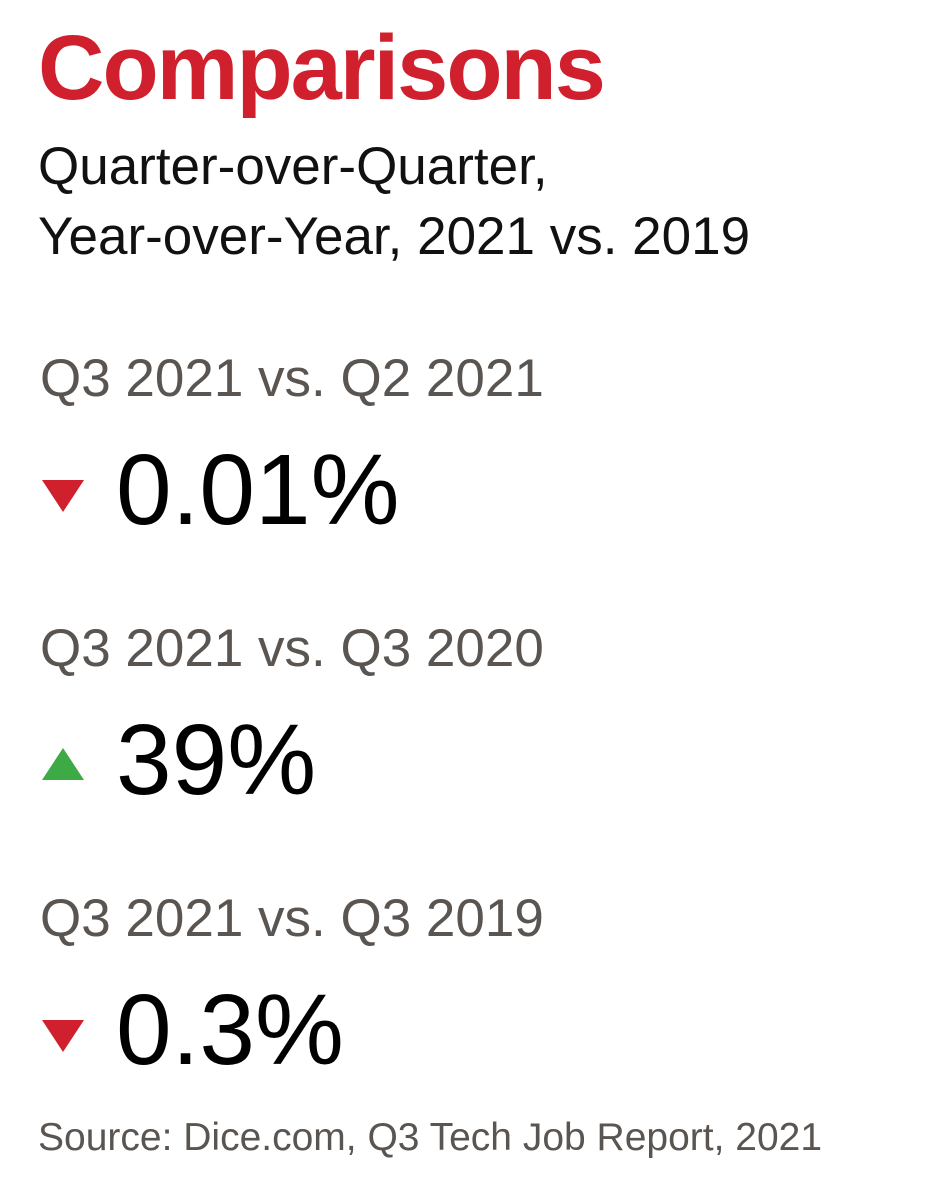 The image size is (938, 1188). Describe the element at coordinates (258, 490) in the screenshot. I see `comparison-value: 0.01%` at that location.